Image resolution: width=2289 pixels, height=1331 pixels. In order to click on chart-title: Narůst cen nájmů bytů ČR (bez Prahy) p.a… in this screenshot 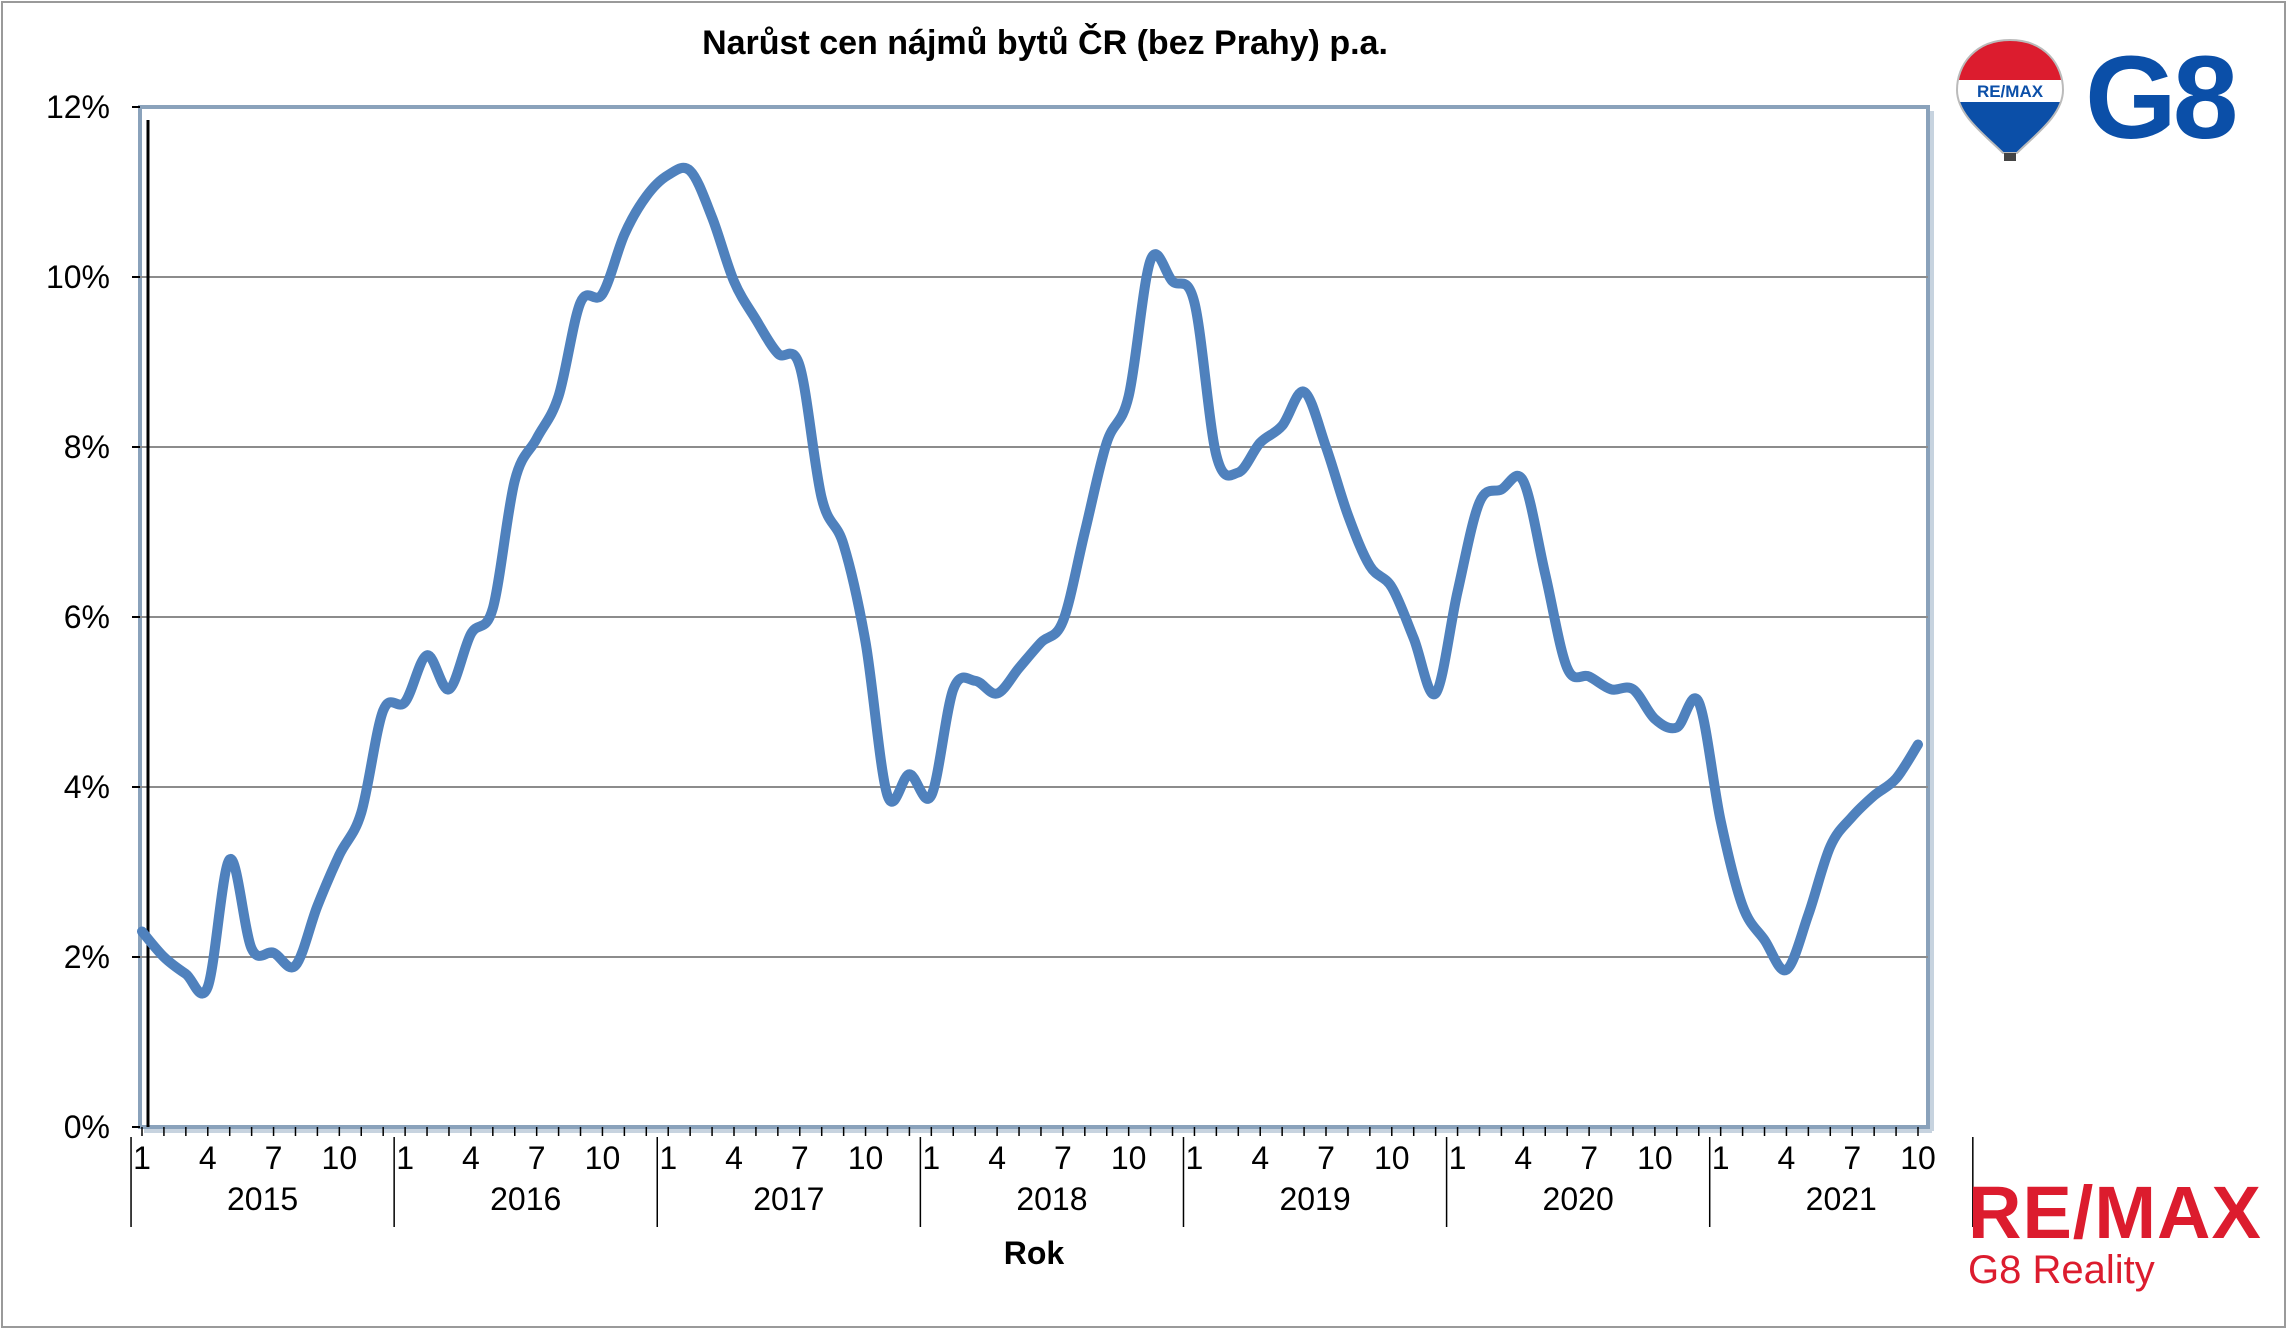, I will do `click(1045, 42)`.